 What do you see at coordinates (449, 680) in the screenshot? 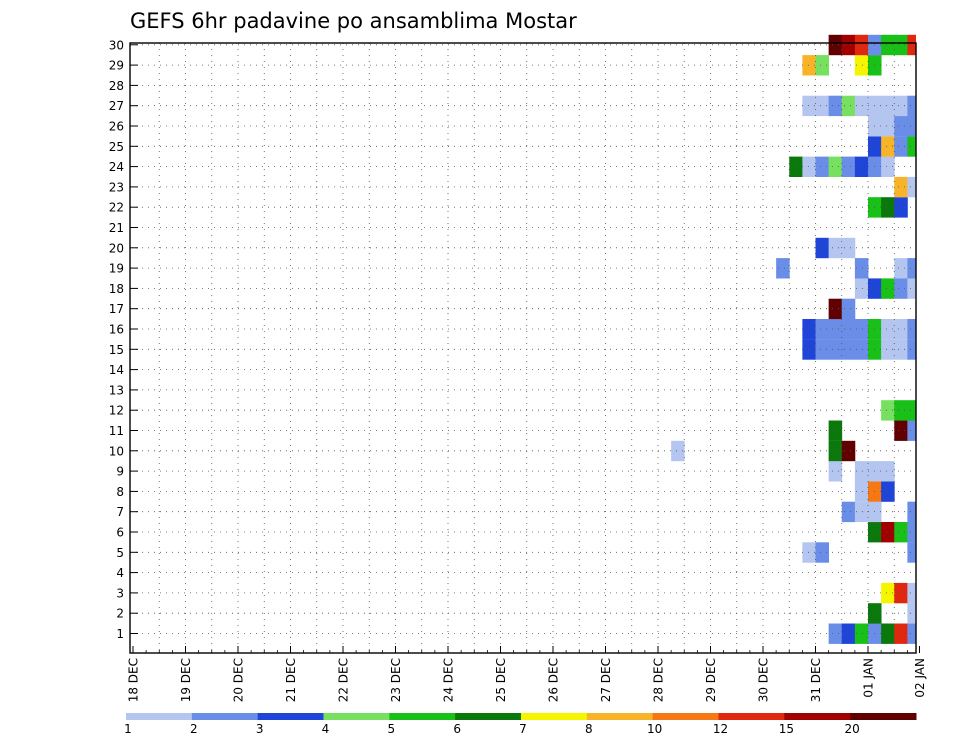
I see `x-tick-label: 24 DEC` at bounding box center [449, 680].